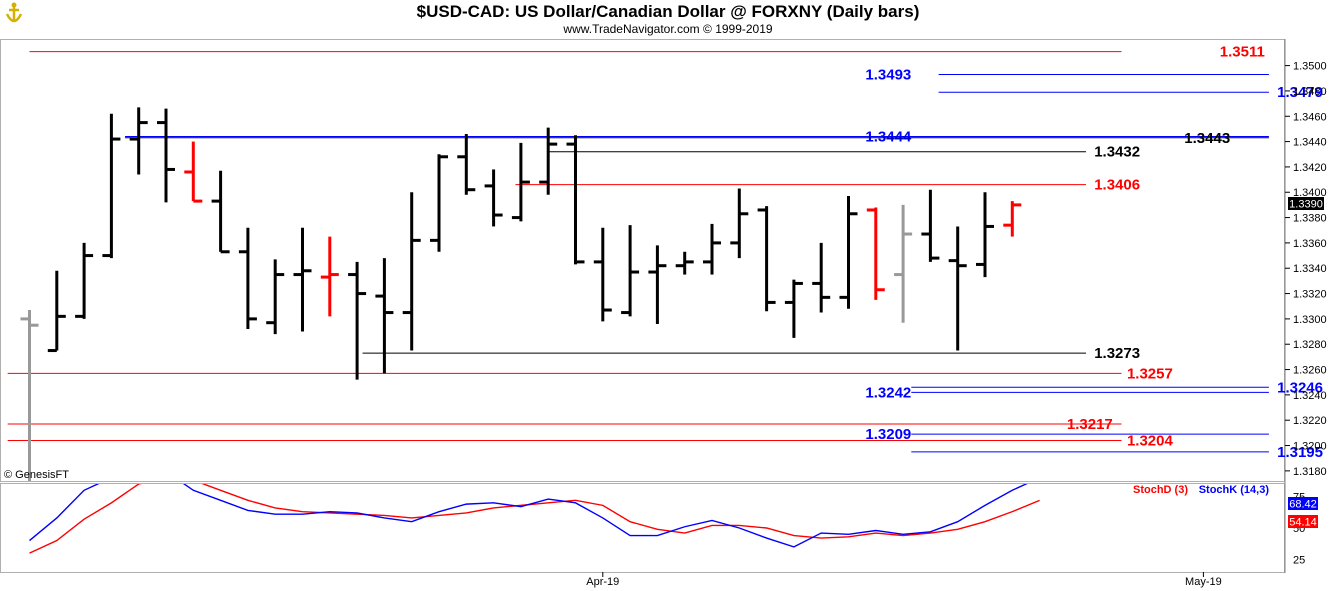  What do you see at coordinates (1310, 371) in the screenshot?
I see `y-tick-label: 1.3260` at bounding box center [1310, 371].